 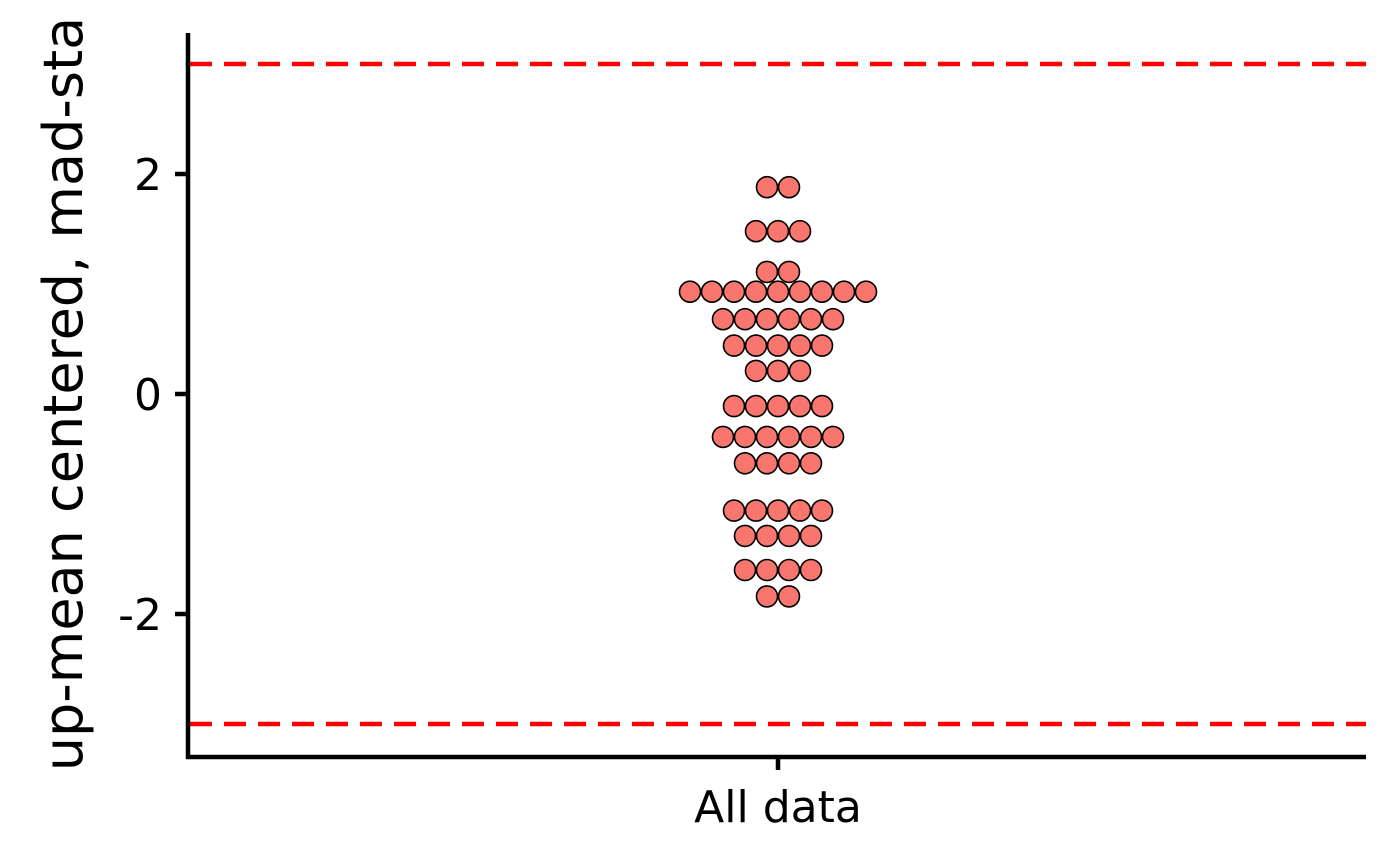 What do you see at coordinates (63, 394) in the screenshot?
I see `y-axis-title: up-mean centered, mad-sta` at bounding box center [63, 394].